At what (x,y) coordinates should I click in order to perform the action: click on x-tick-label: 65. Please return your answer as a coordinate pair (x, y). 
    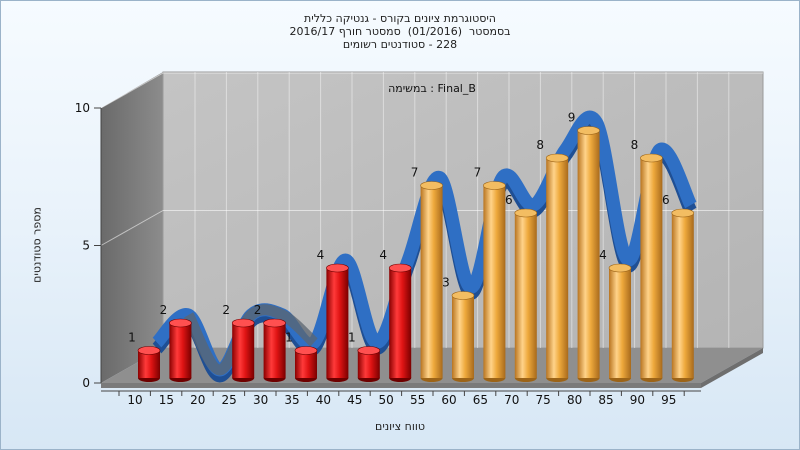
    Looking at the image, I should click on (480, 400).